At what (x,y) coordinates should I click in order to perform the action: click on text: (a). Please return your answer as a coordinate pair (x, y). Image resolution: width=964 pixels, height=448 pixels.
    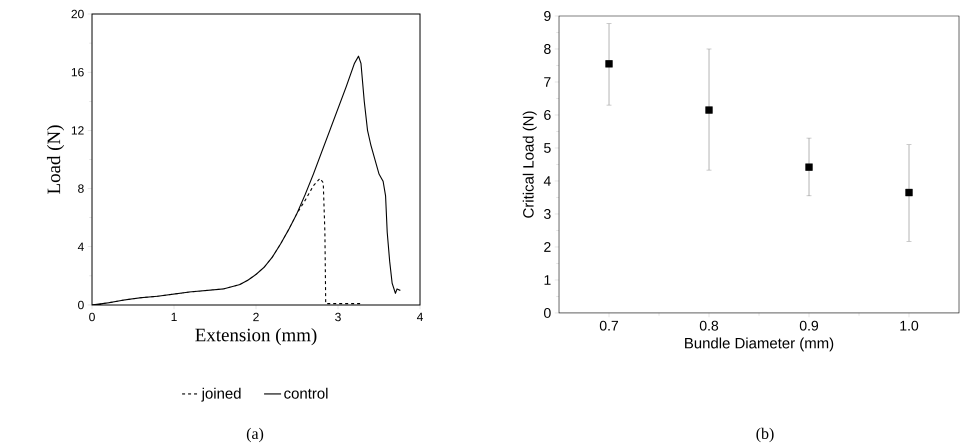
    Looking at the image, I should click on (255, 435).